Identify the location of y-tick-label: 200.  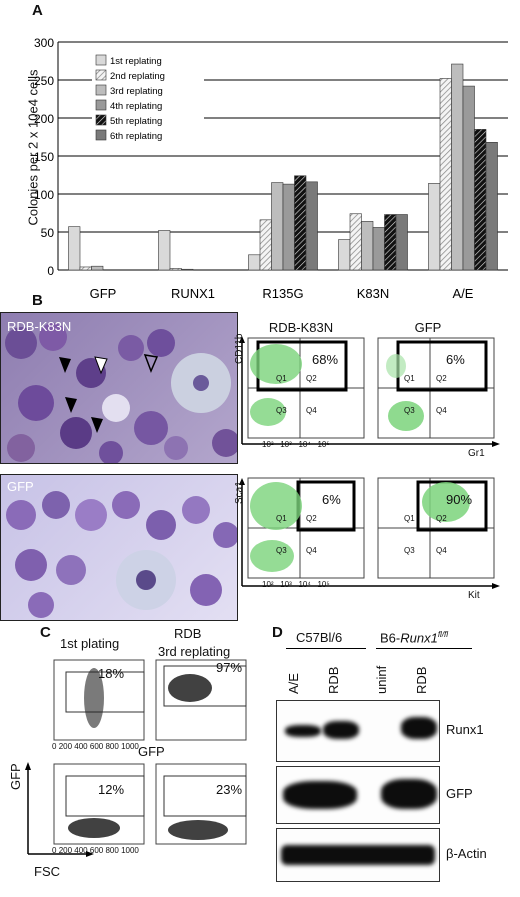
(44, 119).